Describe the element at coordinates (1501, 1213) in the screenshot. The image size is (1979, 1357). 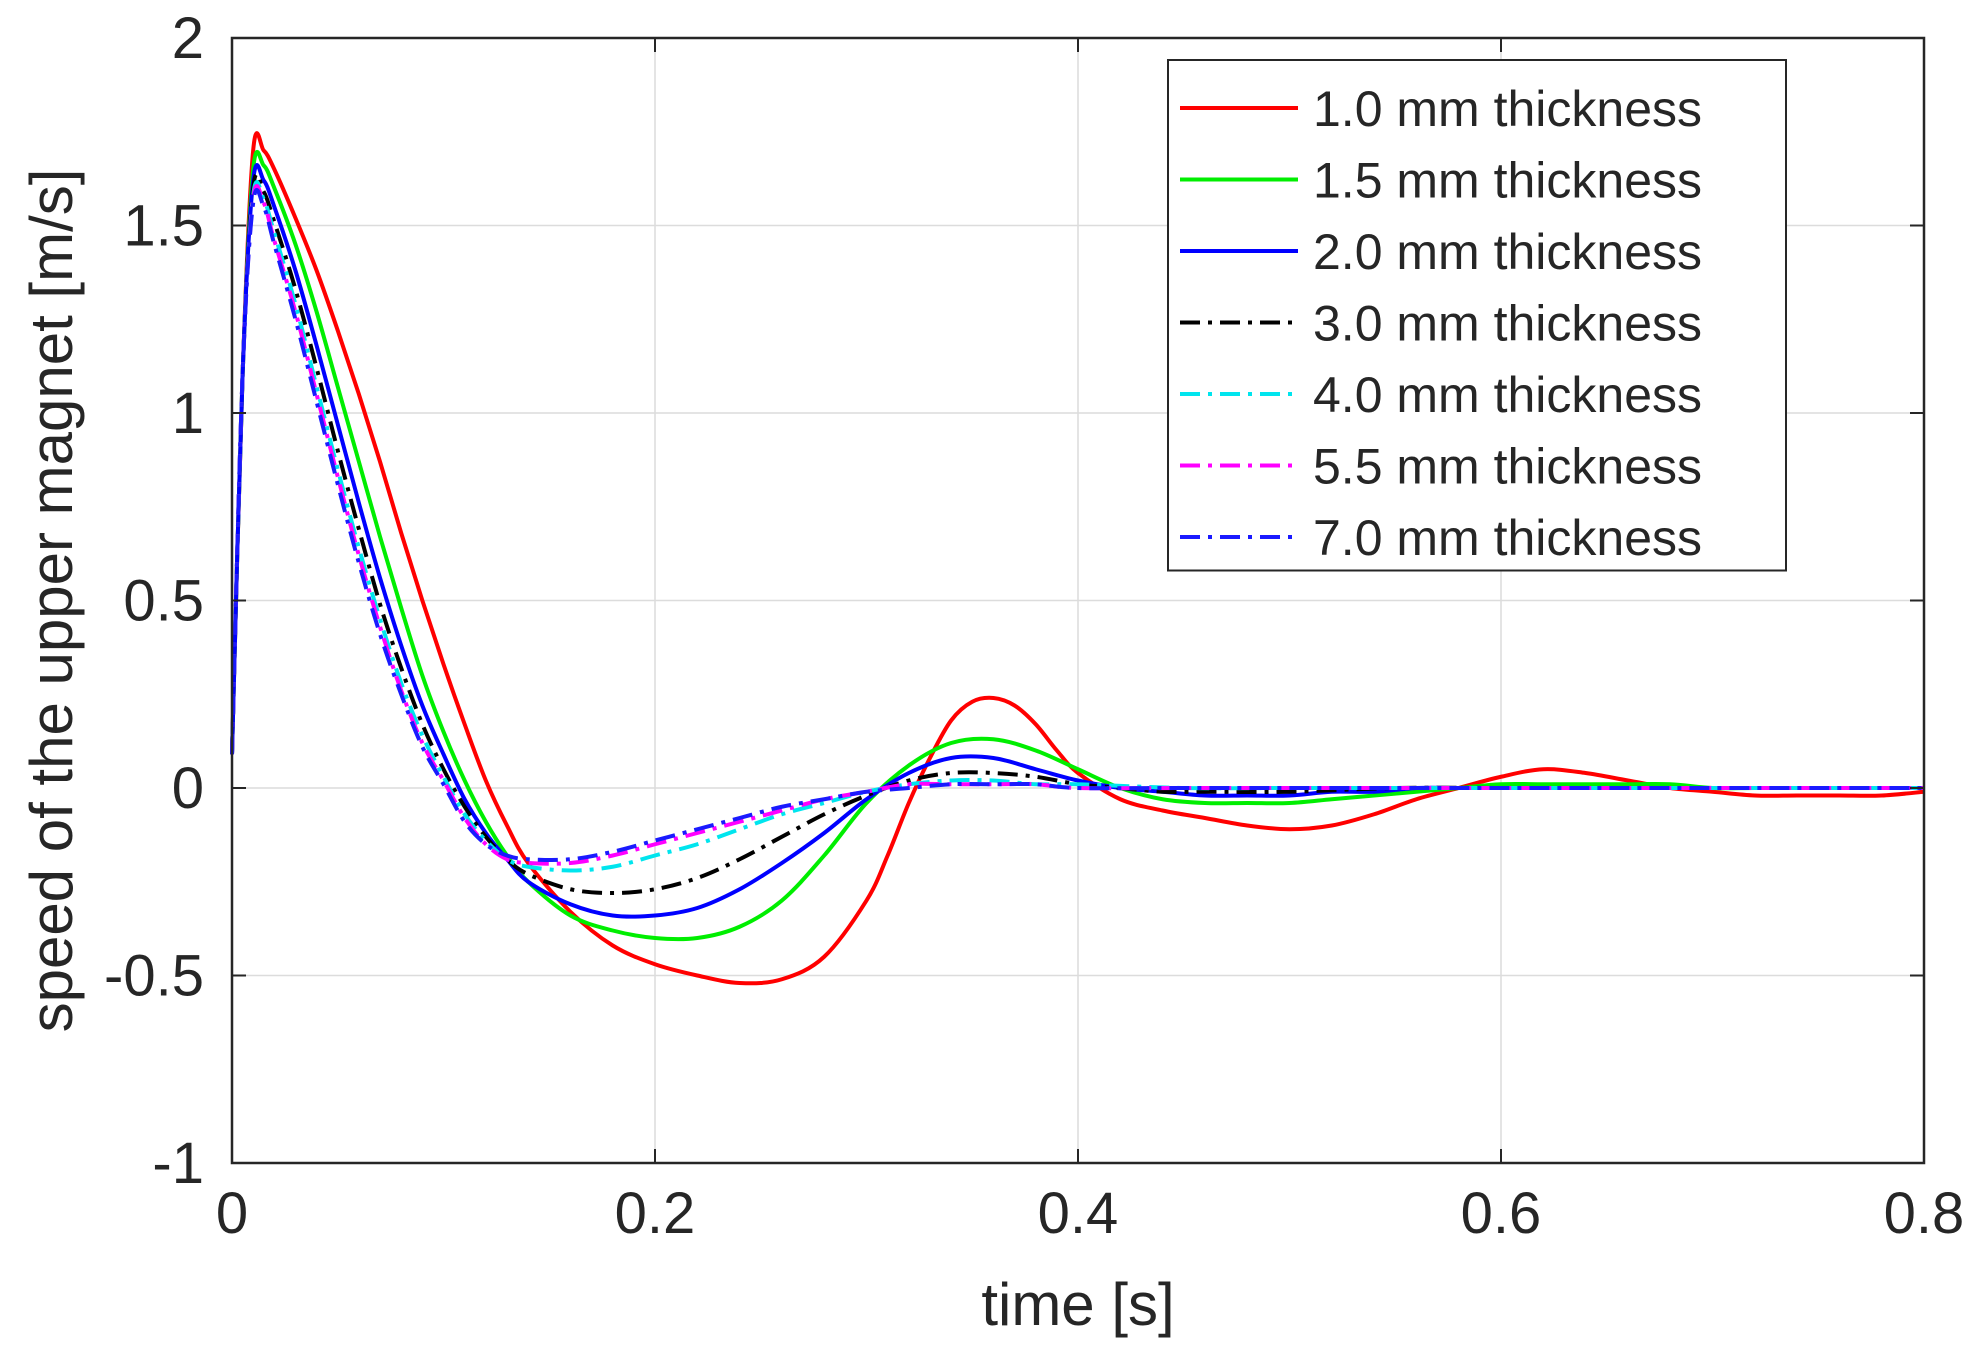
I see `x-tick-label: 0.6` at that location.